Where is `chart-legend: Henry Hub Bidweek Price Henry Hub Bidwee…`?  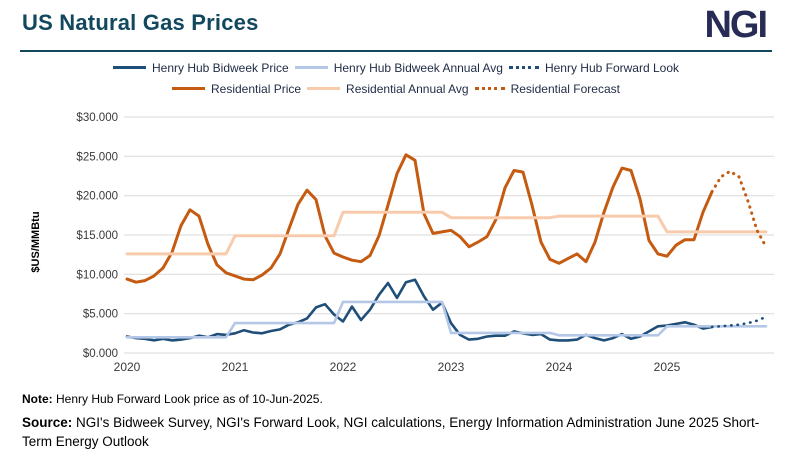 chart-legend: Henry Hub Bidweek Price Henry Hub Bidwee… is located at coordinates (396, 78).